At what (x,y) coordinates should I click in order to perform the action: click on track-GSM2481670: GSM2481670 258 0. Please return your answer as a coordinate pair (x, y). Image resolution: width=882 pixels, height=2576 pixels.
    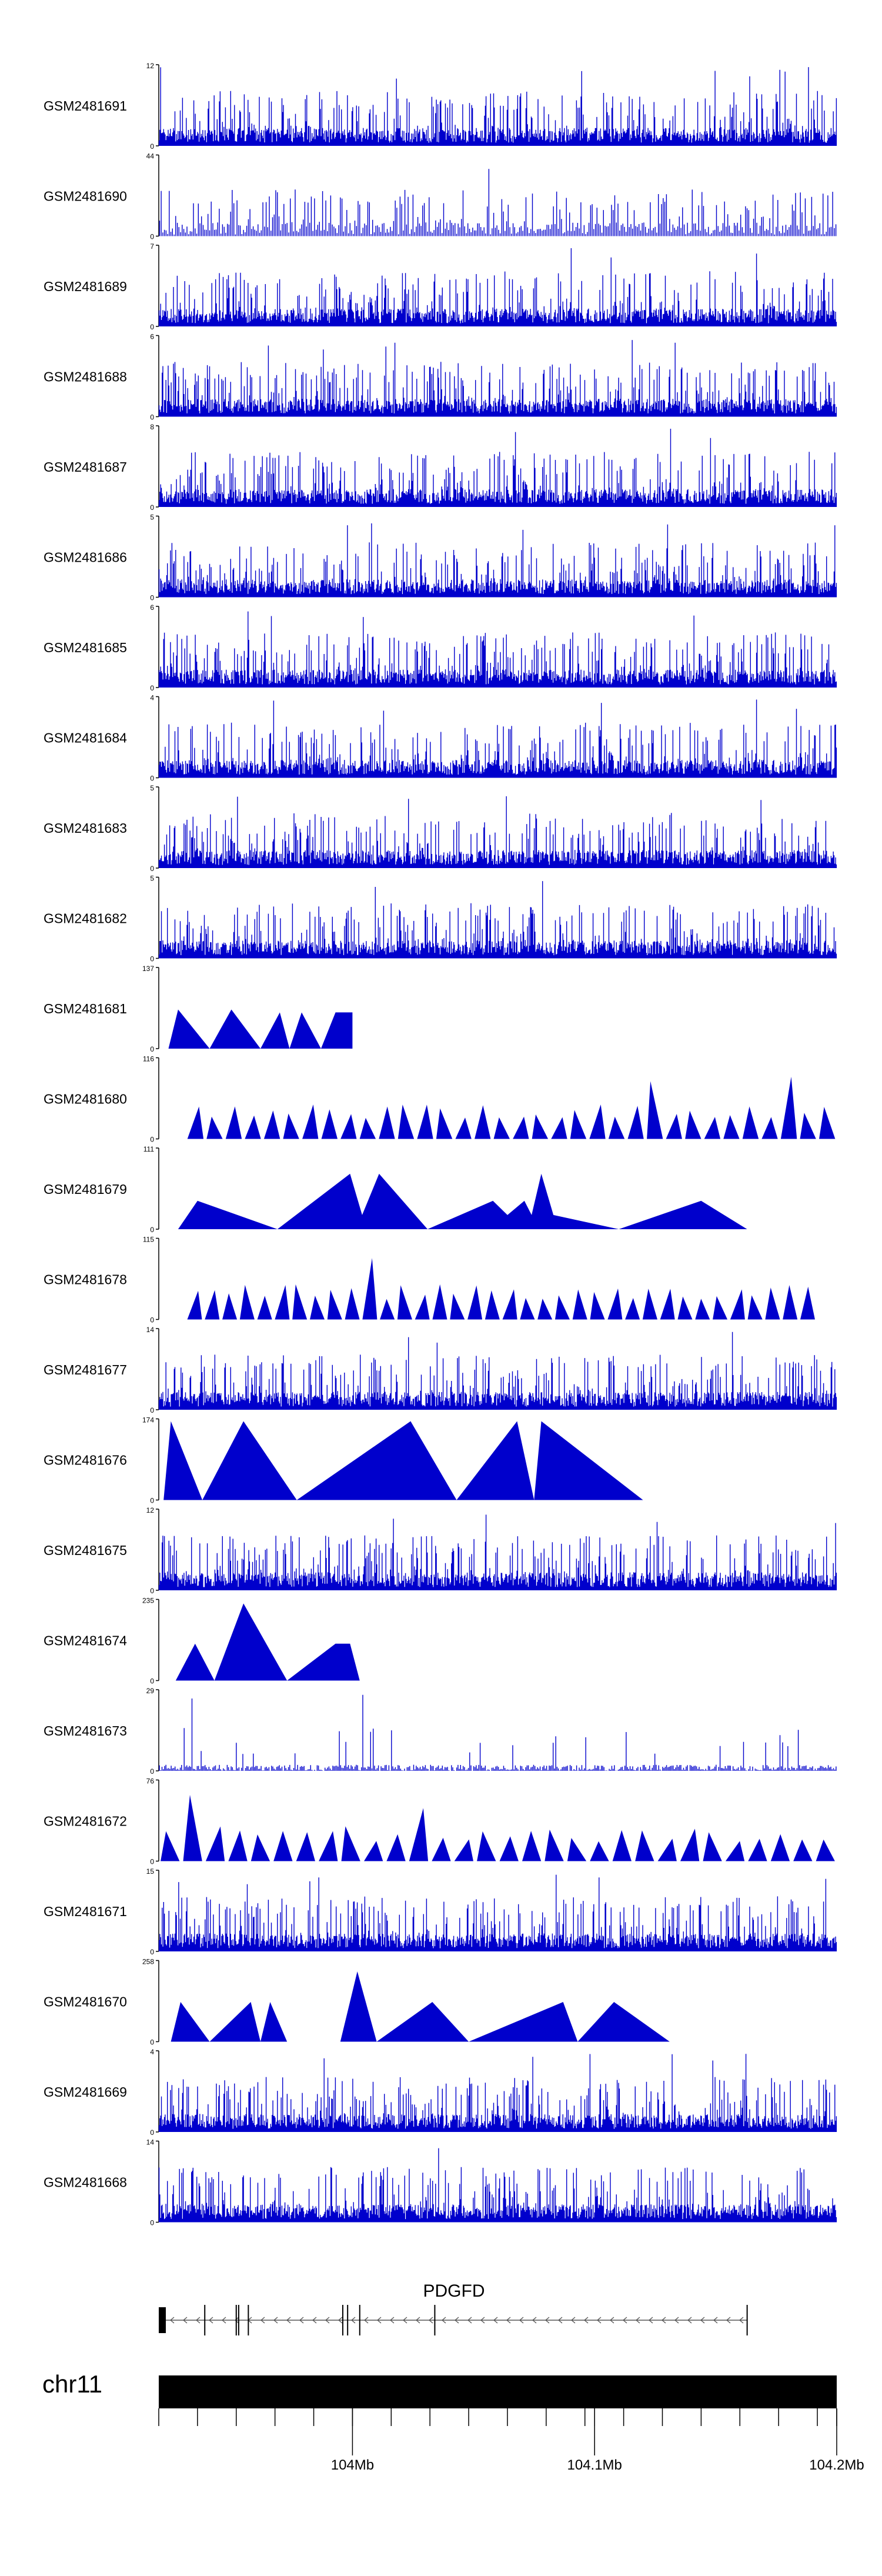
    Looking at the image, I should click on (357, 2002).